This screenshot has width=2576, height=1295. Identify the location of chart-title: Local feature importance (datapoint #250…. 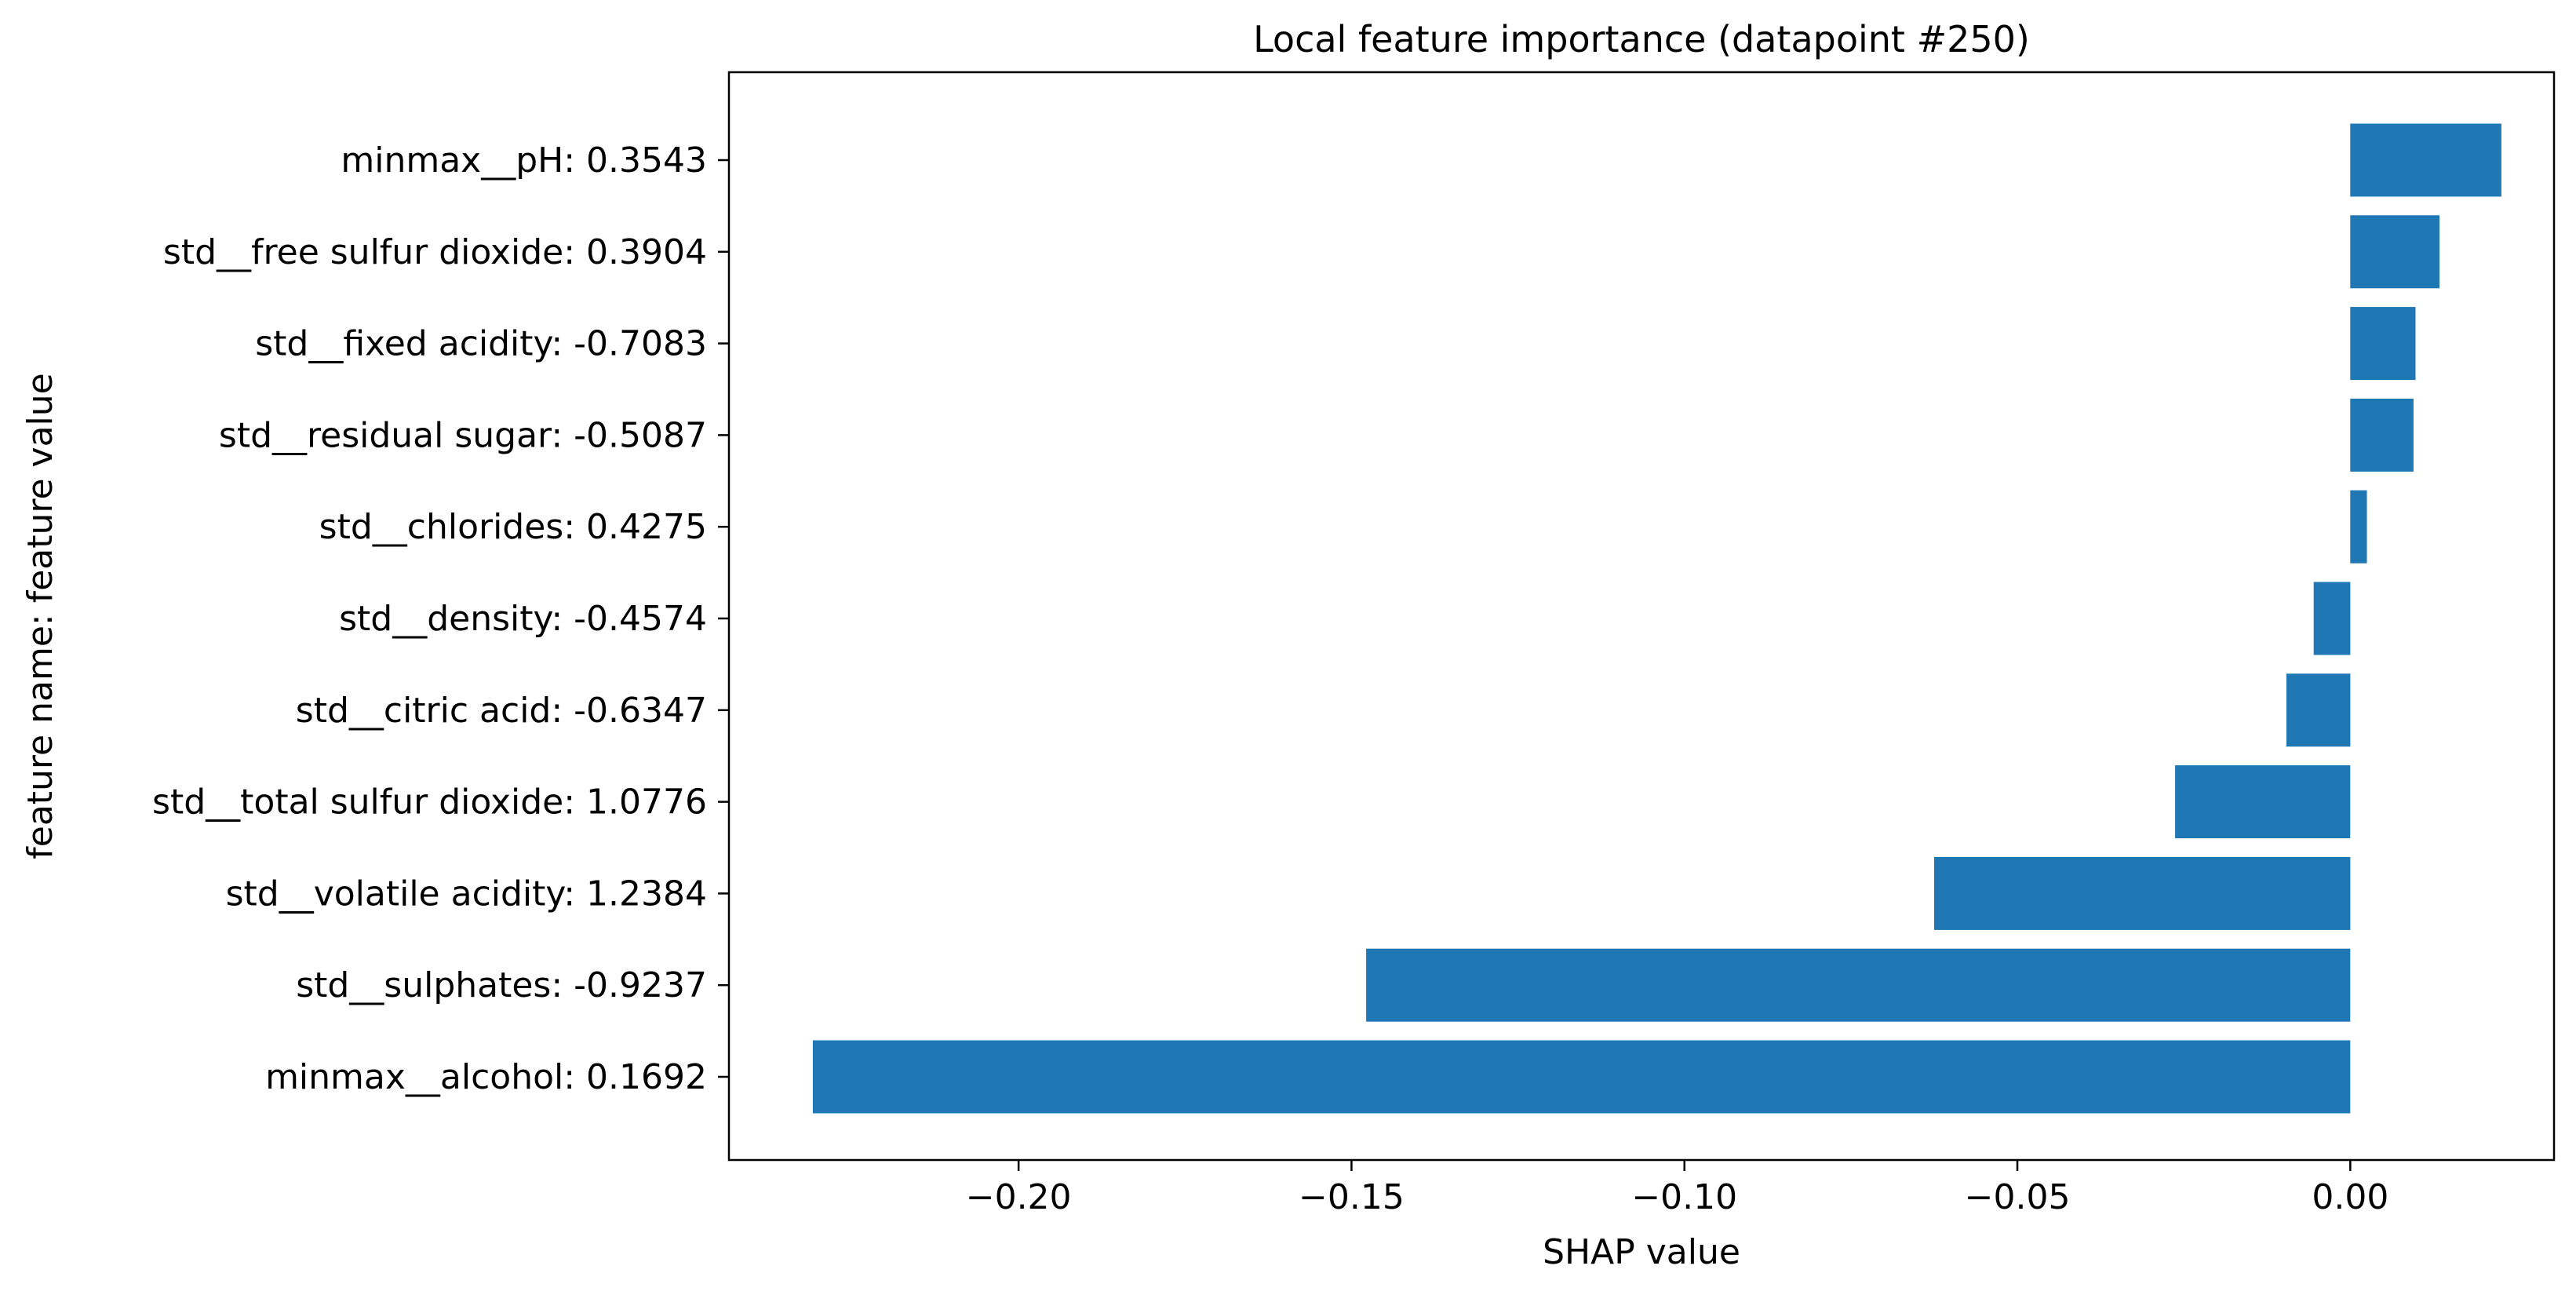
(1641, 39).